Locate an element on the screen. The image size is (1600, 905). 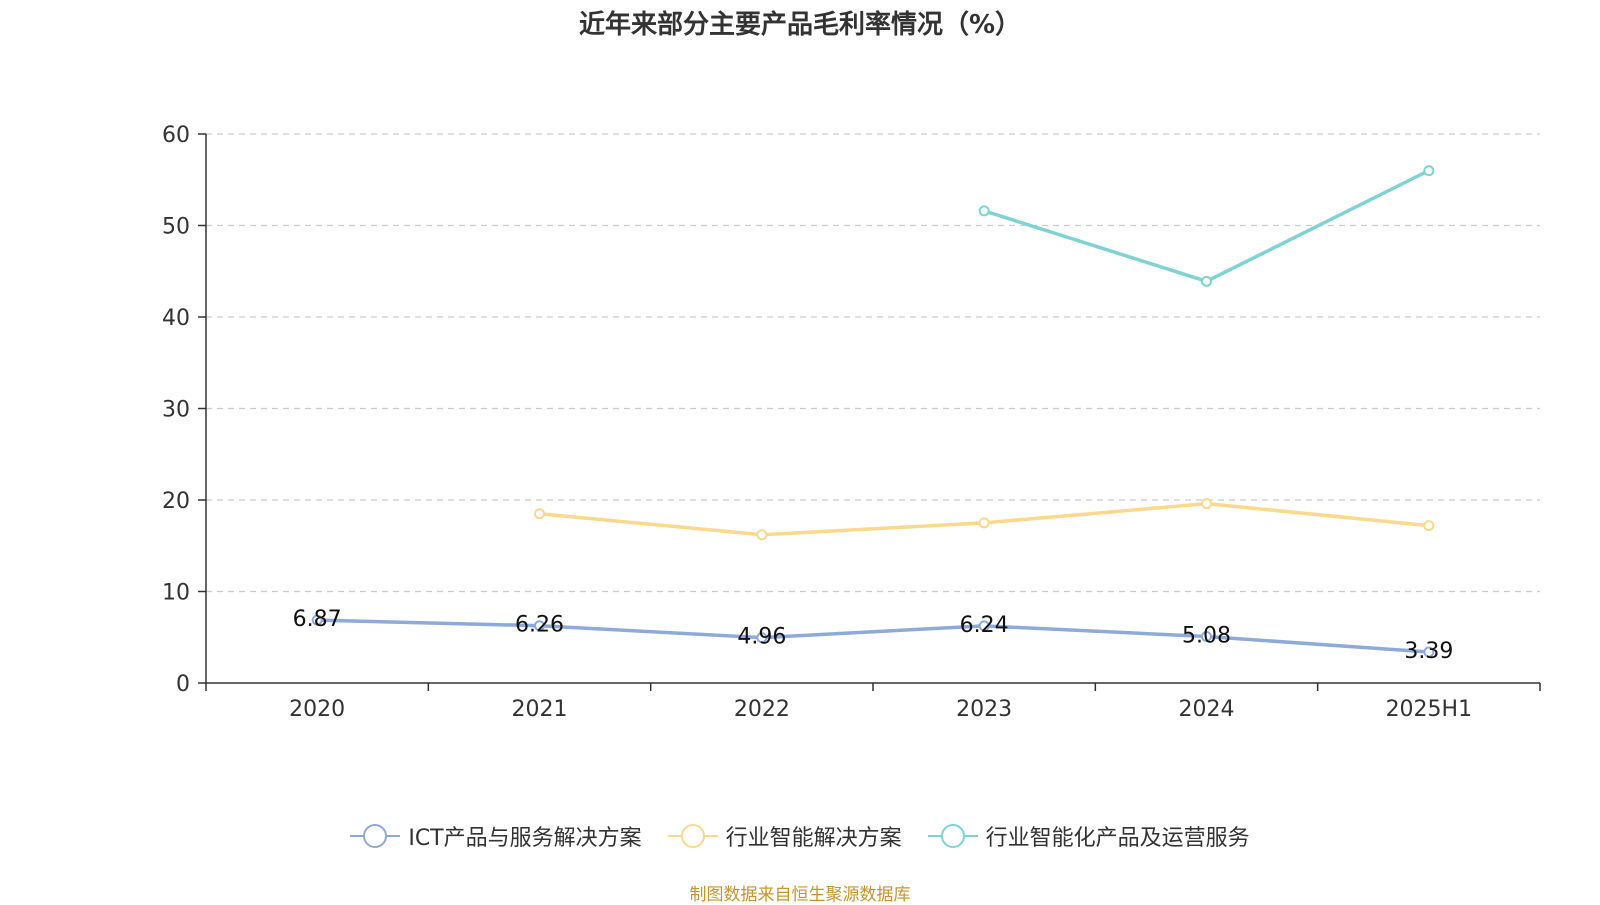
y-tick-label: 0 is located at coordinates (183, 684).